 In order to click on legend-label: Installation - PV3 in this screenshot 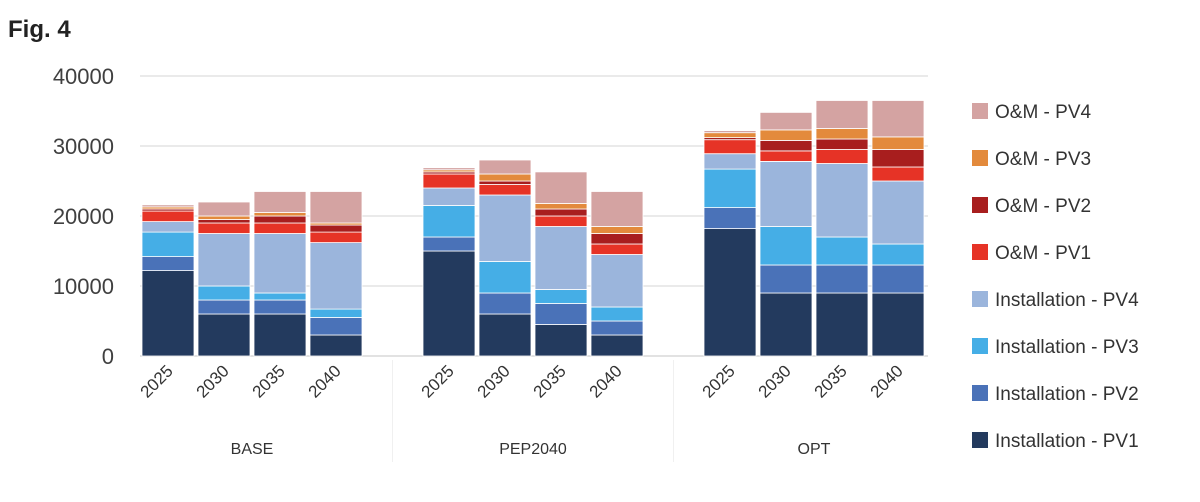, I will do `click(1067, 347)`.